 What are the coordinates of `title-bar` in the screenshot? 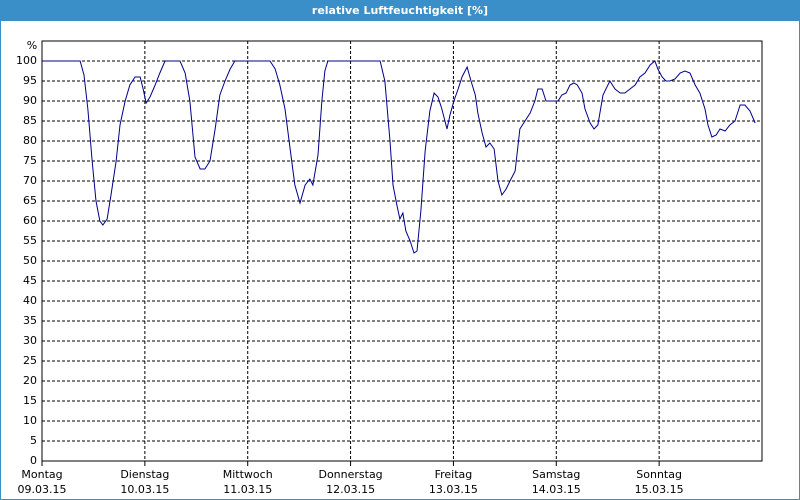 It's located at (400, 10).